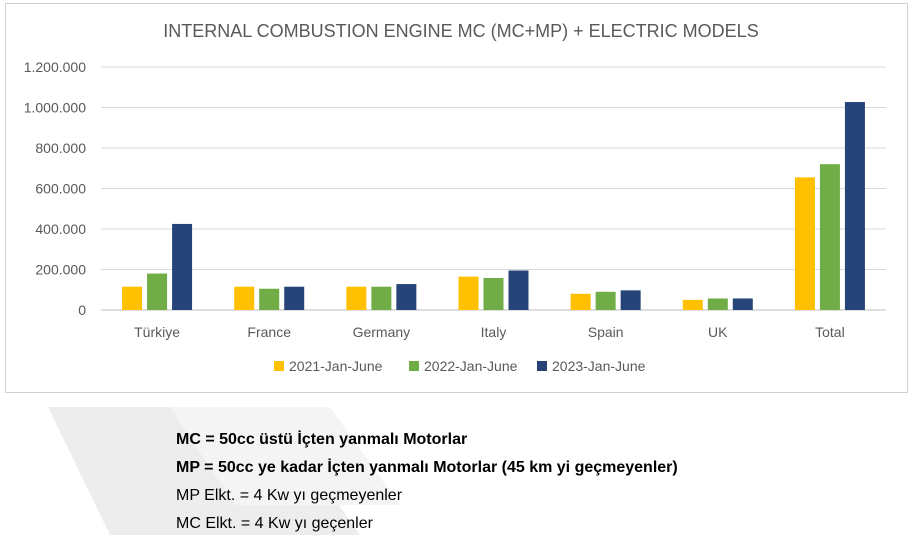 The image size is (912, 538). Describe the element at coordinates (274, 523) in the screenshot. I see `note-line-mc-electric: MC Elkt. = 4 Kw yı geçenler` at that location.